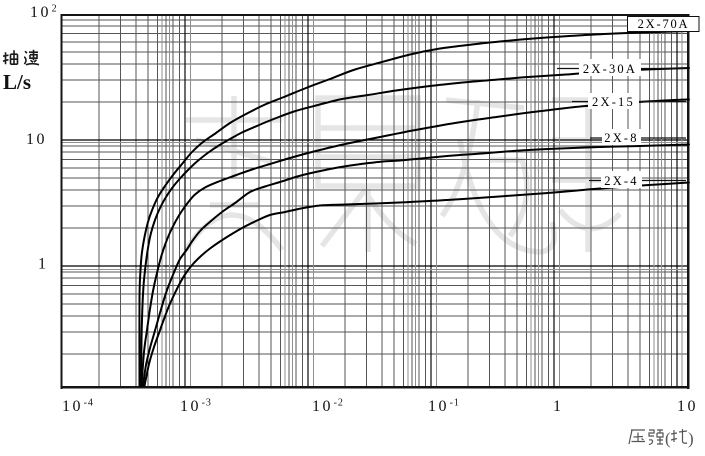 This screenshot has height=456, width=705. What do you see at coordinates (610, 69) in the screenshot?
I see `svg-text: 2X-30A` at bounding box center [610, 69].